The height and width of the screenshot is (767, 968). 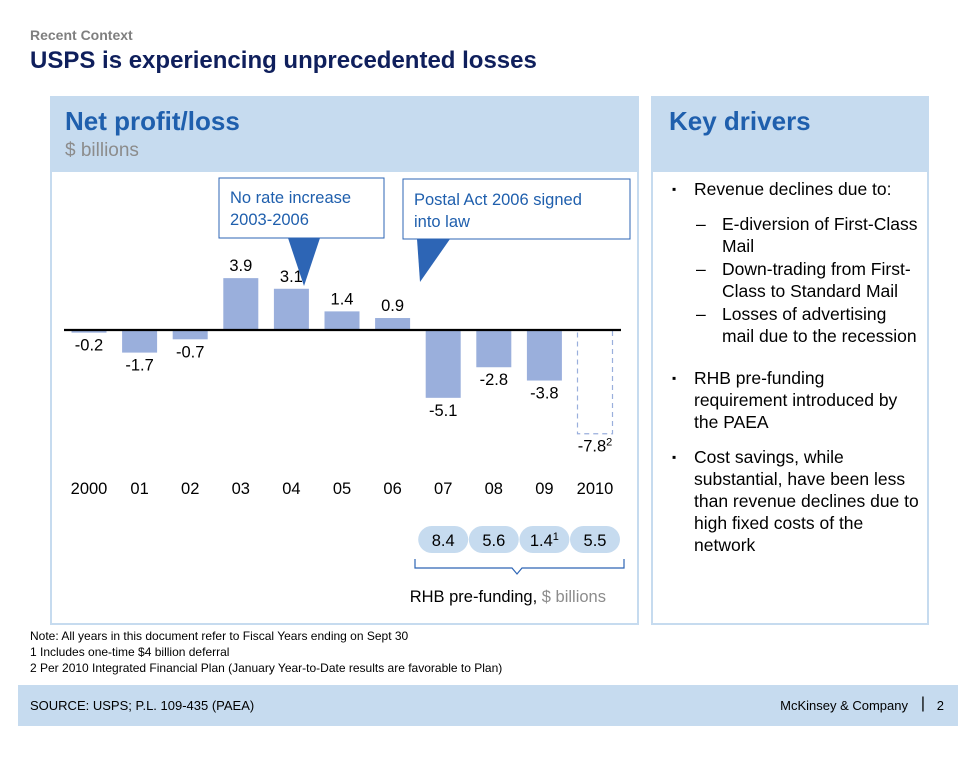 I want to click on footnote-1: 1 Includes one-time $4 billion deferral, so click(x=130, y=652).